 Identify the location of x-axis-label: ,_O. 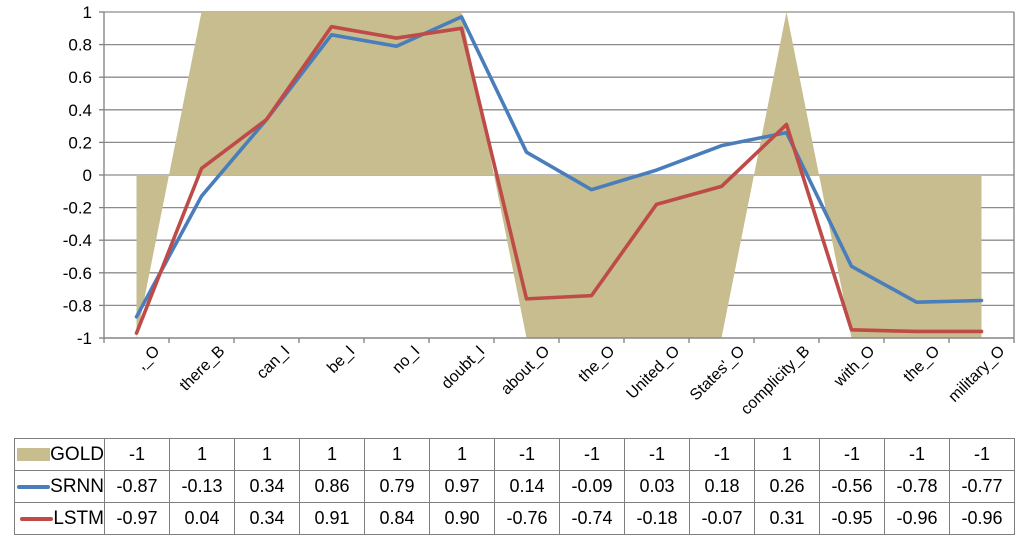
(148, 358).